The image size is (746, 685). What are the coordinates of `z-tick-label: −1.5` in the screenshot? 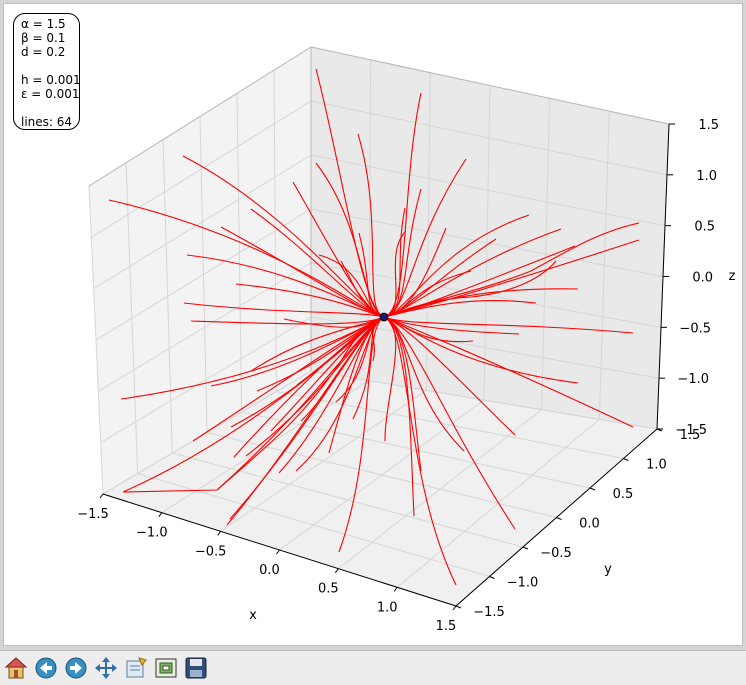 It's located at (691, 430).